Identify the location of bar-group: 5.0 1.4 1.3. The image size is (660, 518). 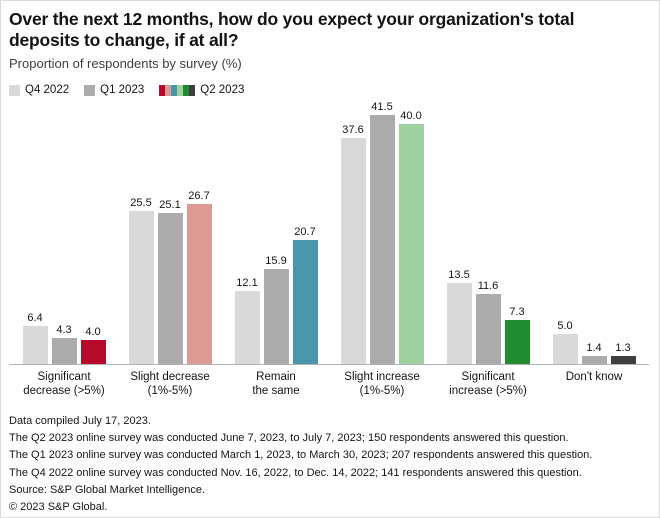
(594, 342).